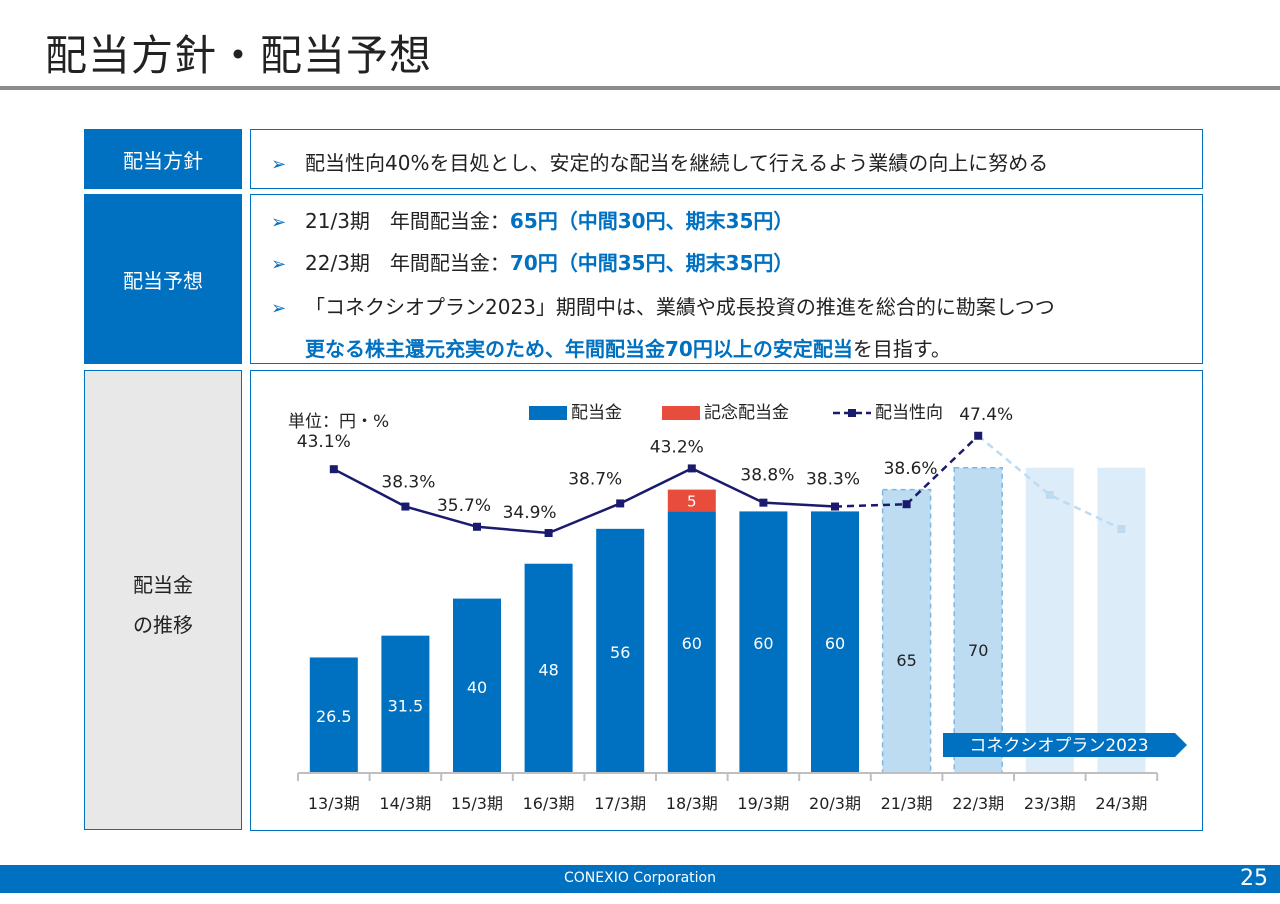 The image size is (1280, 904). I want to click on payout-label: 47.4%, so click(986, 415).